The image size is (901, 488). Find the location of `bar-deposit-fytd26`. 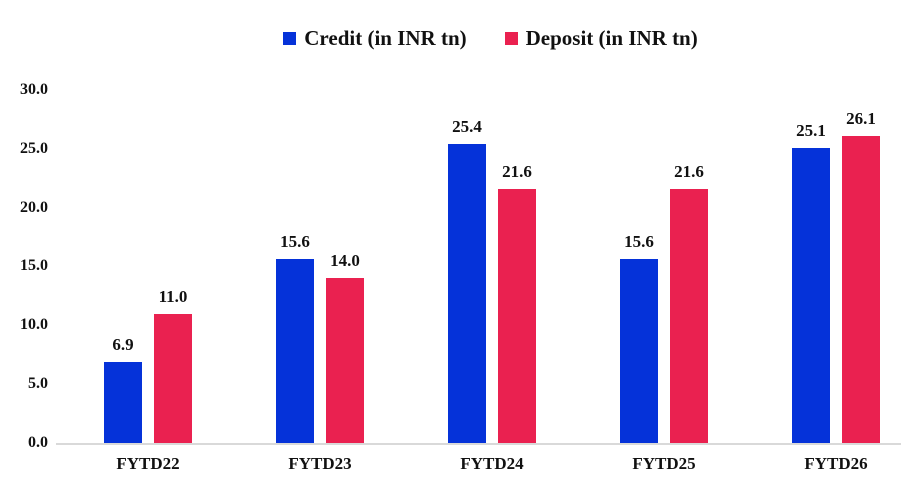

bar-deposit-fytd26 is located at coordinates (861, 289).